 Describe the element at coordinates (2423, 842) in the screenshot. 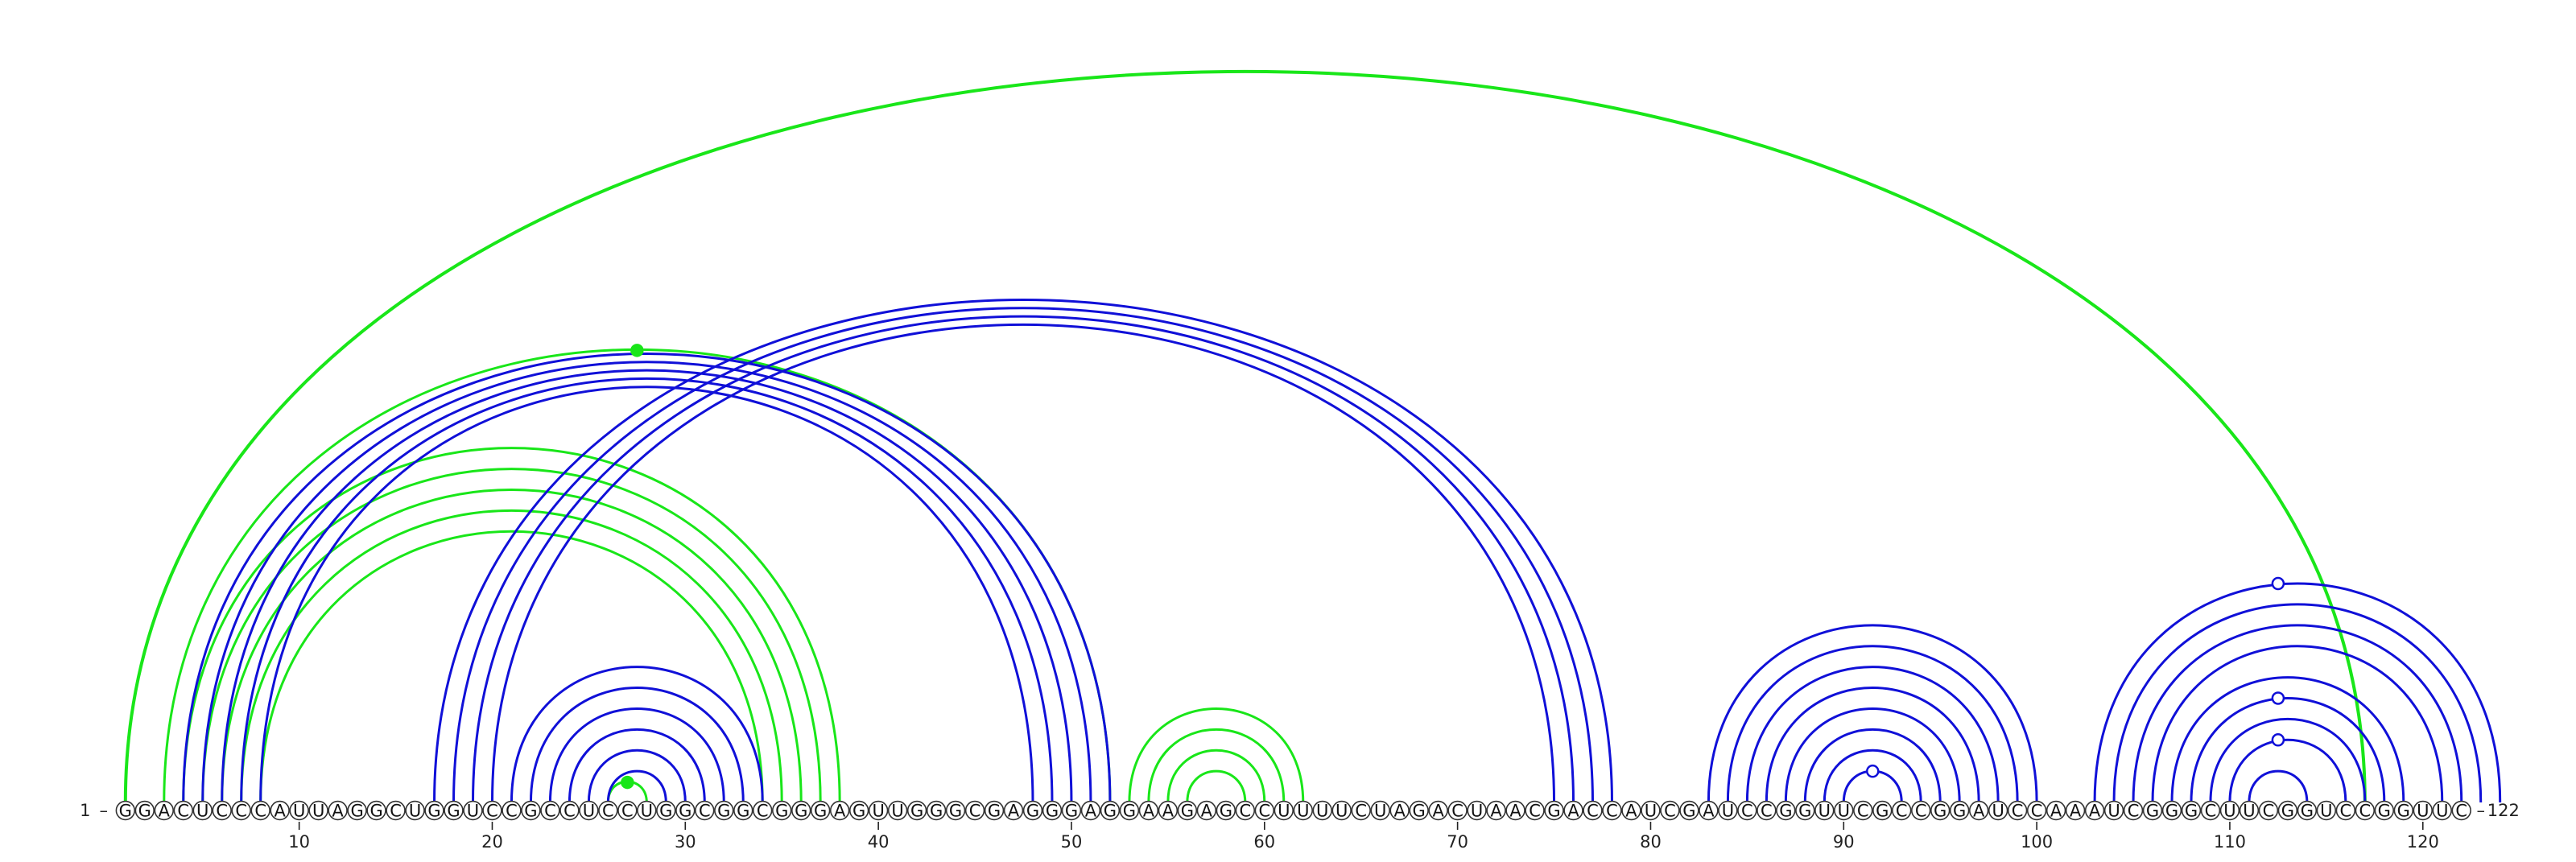

I see `axis-tick-label: 120` at that location.